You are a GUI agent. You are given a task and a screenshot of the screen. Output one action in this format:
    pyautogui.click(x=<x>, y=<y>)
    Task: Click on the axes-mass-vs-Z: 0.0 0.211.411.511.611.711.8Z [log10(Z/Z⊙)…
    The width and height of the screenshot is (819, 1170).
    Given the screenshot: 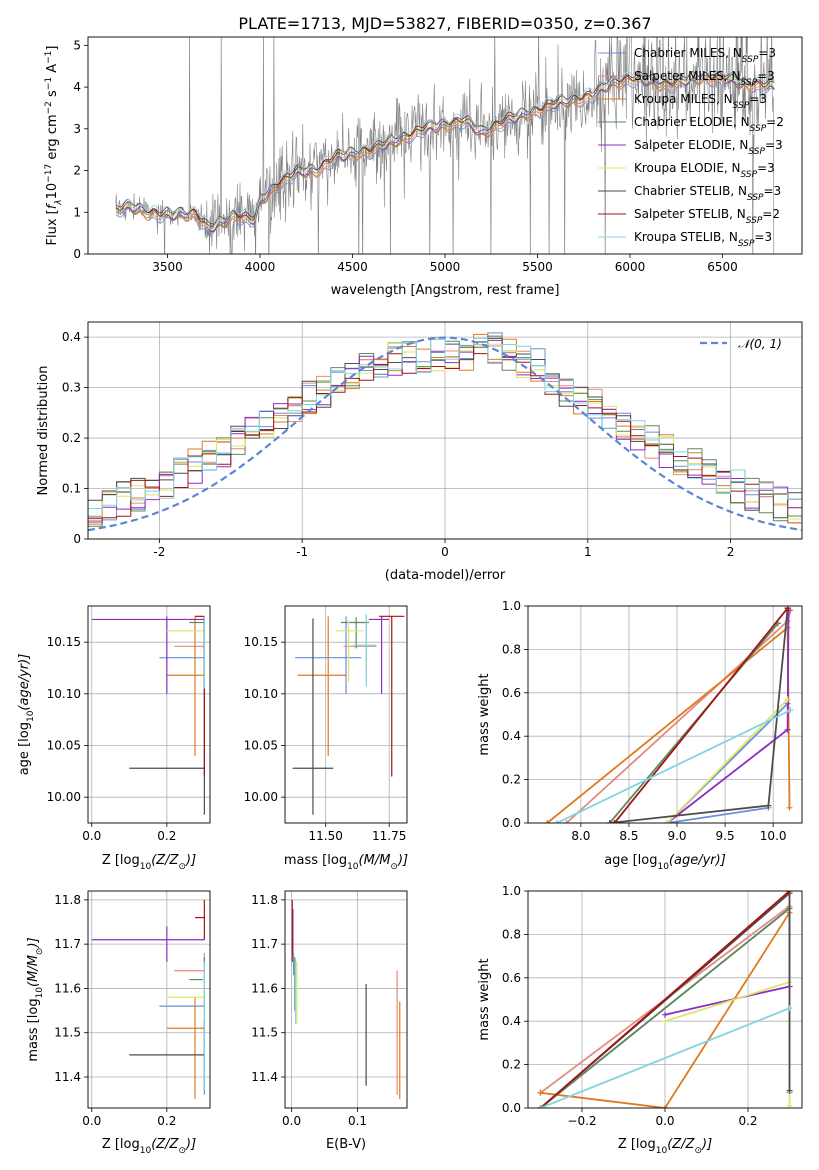 What is the action you would take?
    pyautogui.click(x=118, y=1023)
    